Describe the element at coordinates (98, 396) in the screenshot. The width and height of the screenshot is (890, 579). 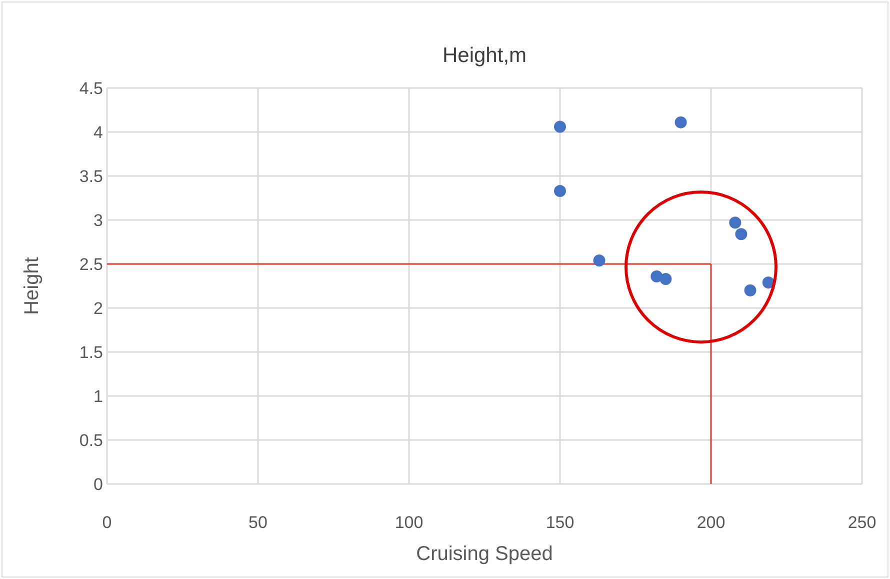
I see `y-tick-label: 1` at that location.